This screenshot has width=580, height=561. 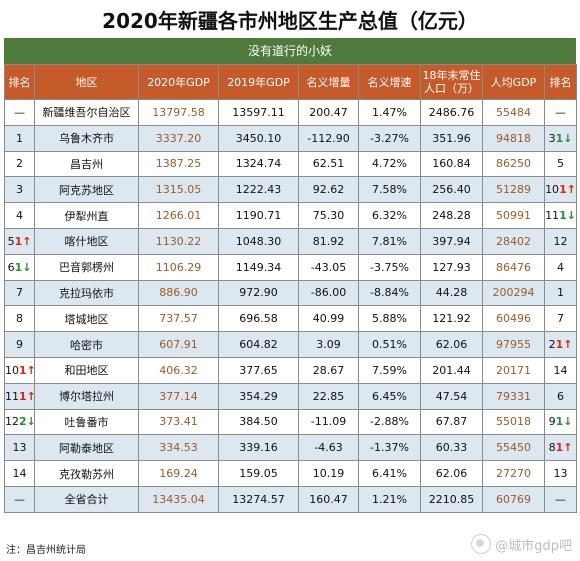 What do you see at coordinates (258, 138) in the screenshot?
I see `gdp-2019-cell-value: 3450.10` at bounding box center [258, 138].